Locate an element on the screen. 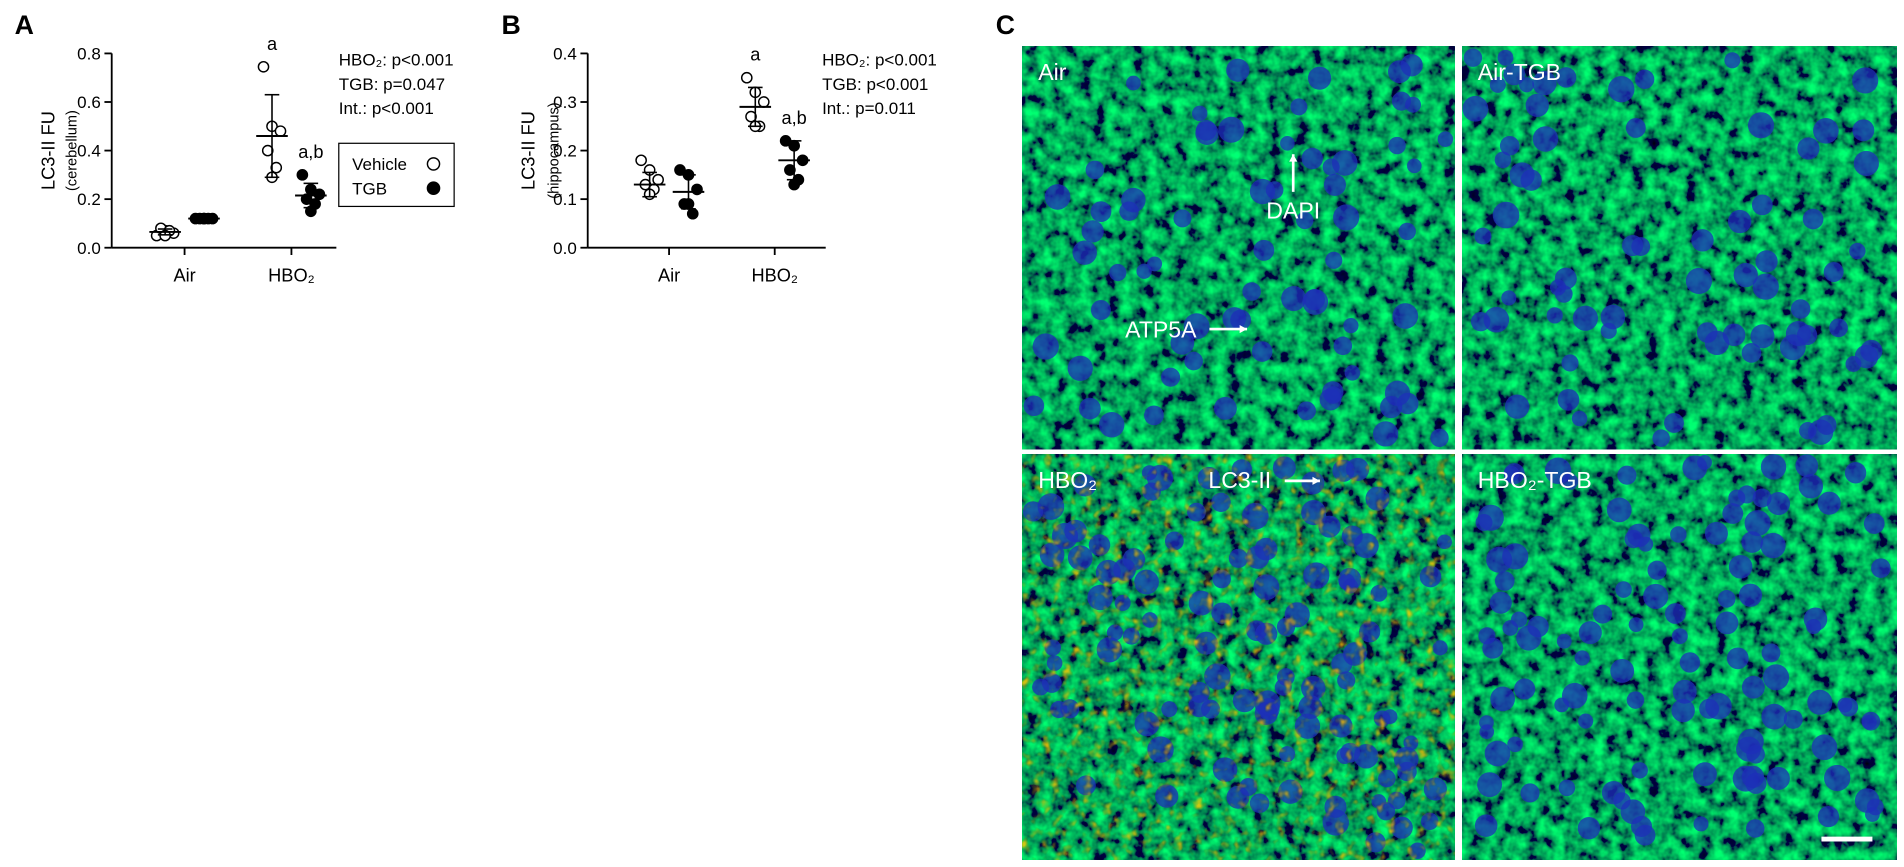  x-tick-label: Air is located at coordinates (184, 276).